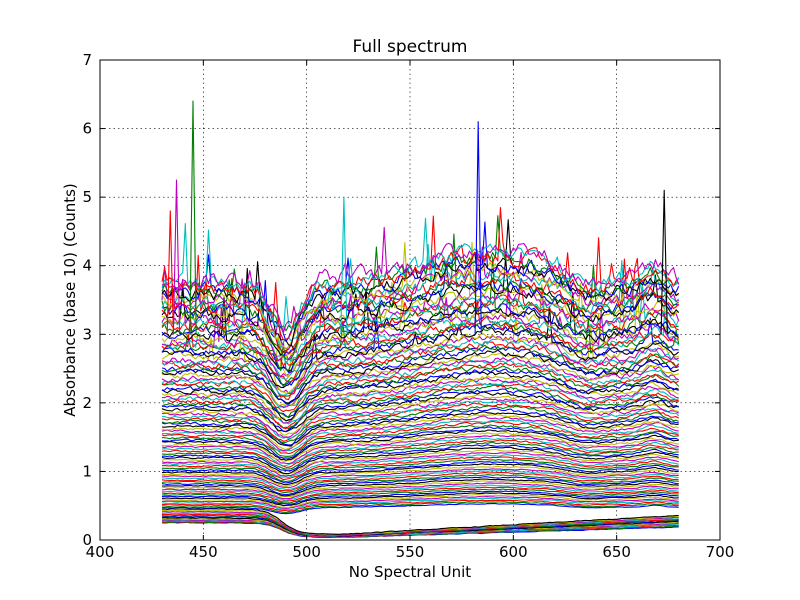 The width and height of the screenshot is (800, 600). I want to click on y-tick-label: 7, so click(87, 60).